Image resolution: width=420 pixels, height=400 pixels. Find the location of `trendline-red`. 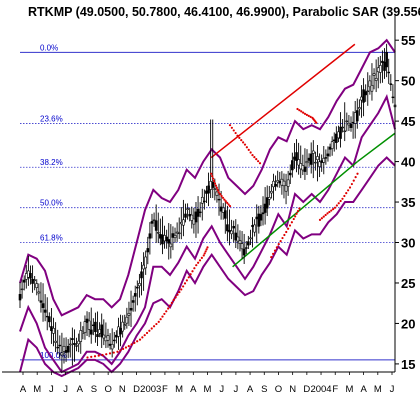

trendline-red is located at coordinates (283, 101).